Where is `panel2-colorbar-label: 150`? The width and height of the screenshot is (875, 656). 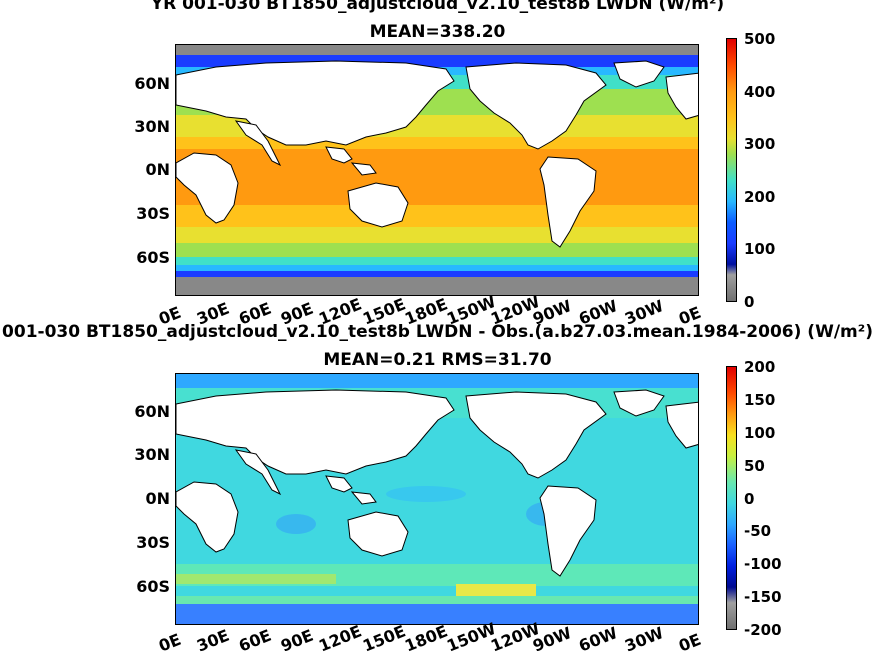 panel2-colorbar-label: 150 is located at coordinates (760, 400).